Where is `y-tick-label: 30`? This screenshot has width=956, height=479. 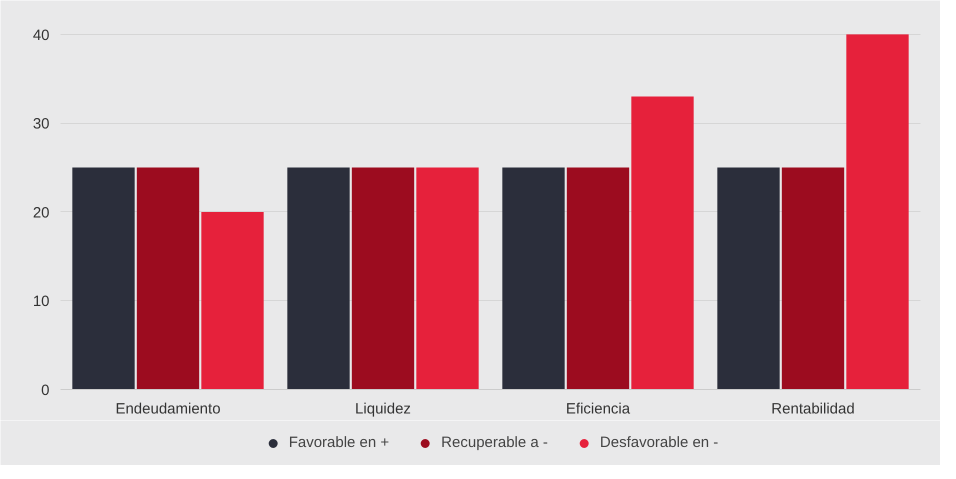 y-tick-label: 30 is located at coordinates (41, 124).